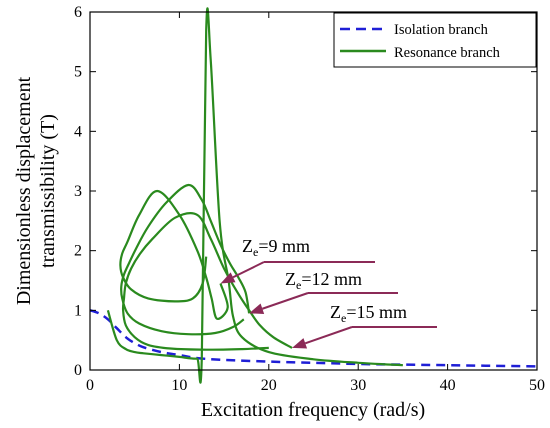 The image size is (550, 428). Describe the element at coordinates (78, 251) in the screenshot. I see `y-tick-label: 2` at that location.